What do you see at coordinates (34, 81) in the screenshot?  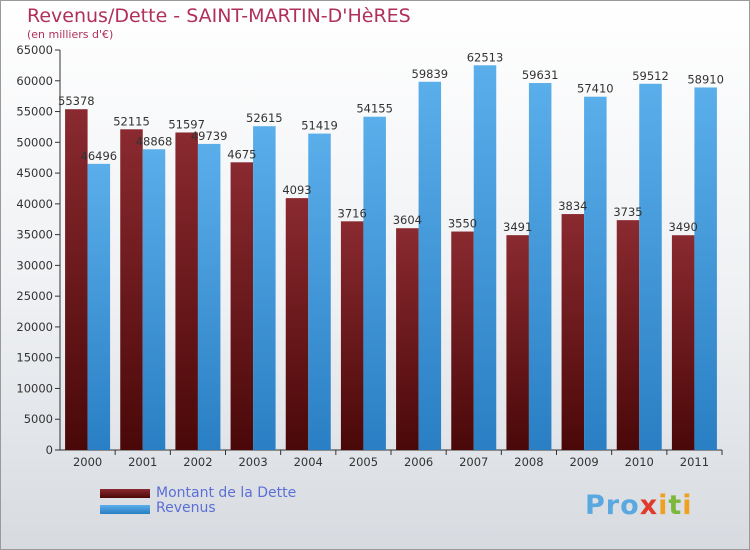 I see `y-tick-label: 60000` at bounding box center [34, 81].